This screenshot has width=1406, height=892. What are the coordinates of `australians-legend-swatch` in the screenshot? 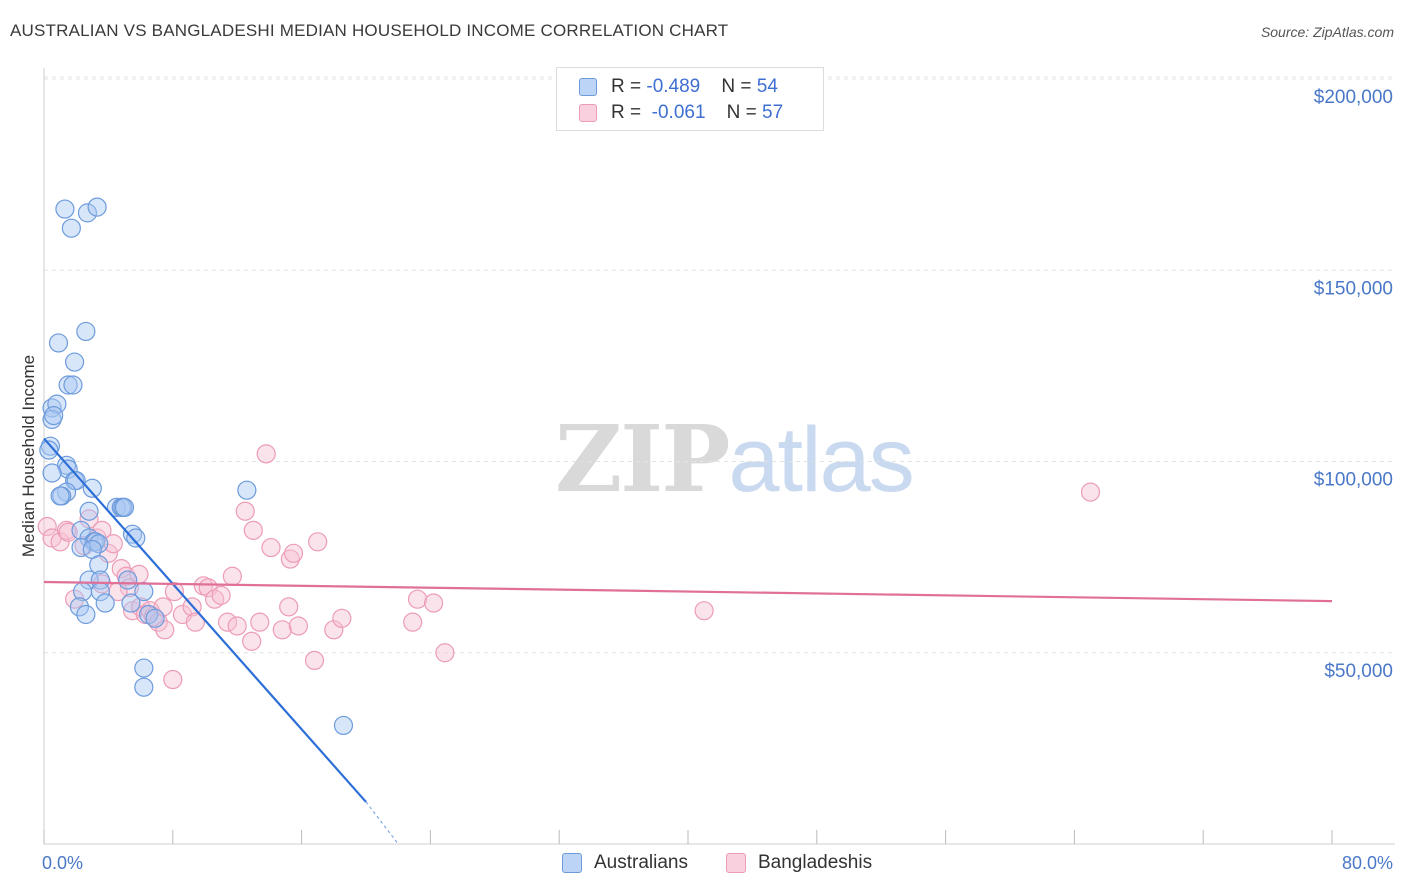 It's located at (572, 863).